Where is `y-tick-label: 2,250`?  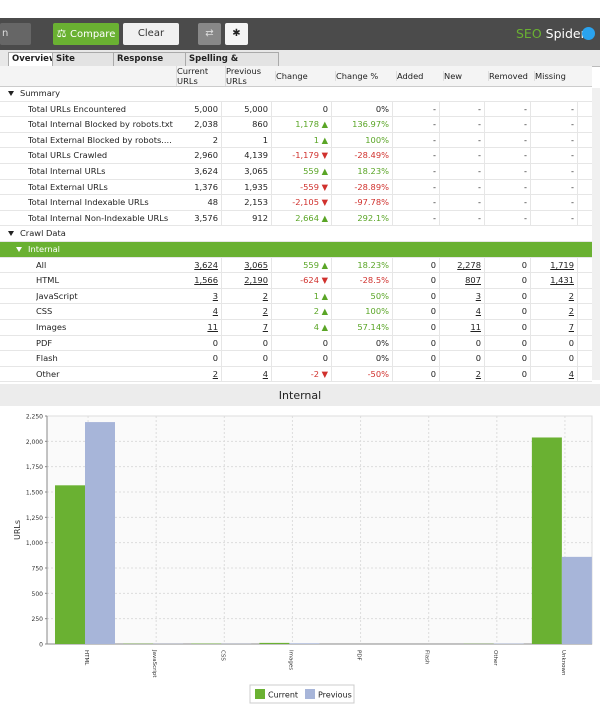 y-tick-label: 2,250 is located at coordinates (34, 417).